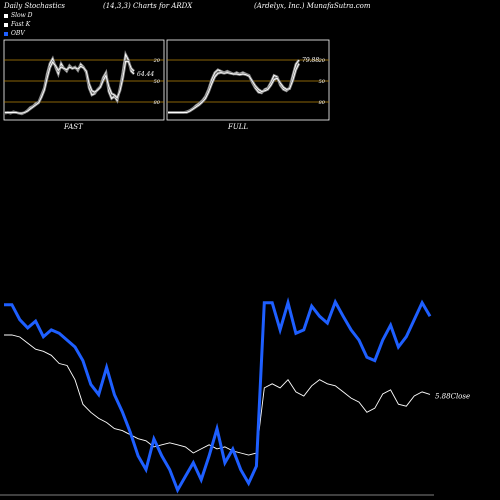 The width and height of the screenshot is (500, 500). What do you see at coordinates (18, 33) in the screenshot?
I see `legend-label-obv: OBV` at bounding box center [18, 33].